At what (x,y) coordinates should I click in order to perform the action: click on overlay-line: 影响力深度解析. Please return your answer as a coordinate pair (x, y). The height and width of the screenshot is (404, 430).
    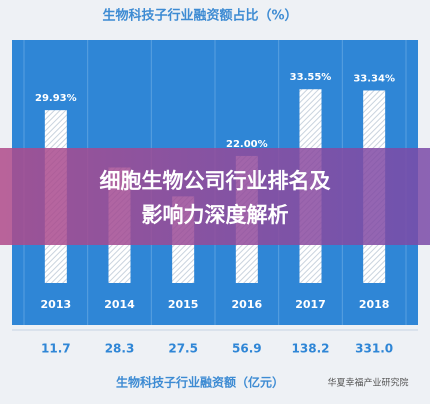
    Looking at the image, I should click on (215, 215).